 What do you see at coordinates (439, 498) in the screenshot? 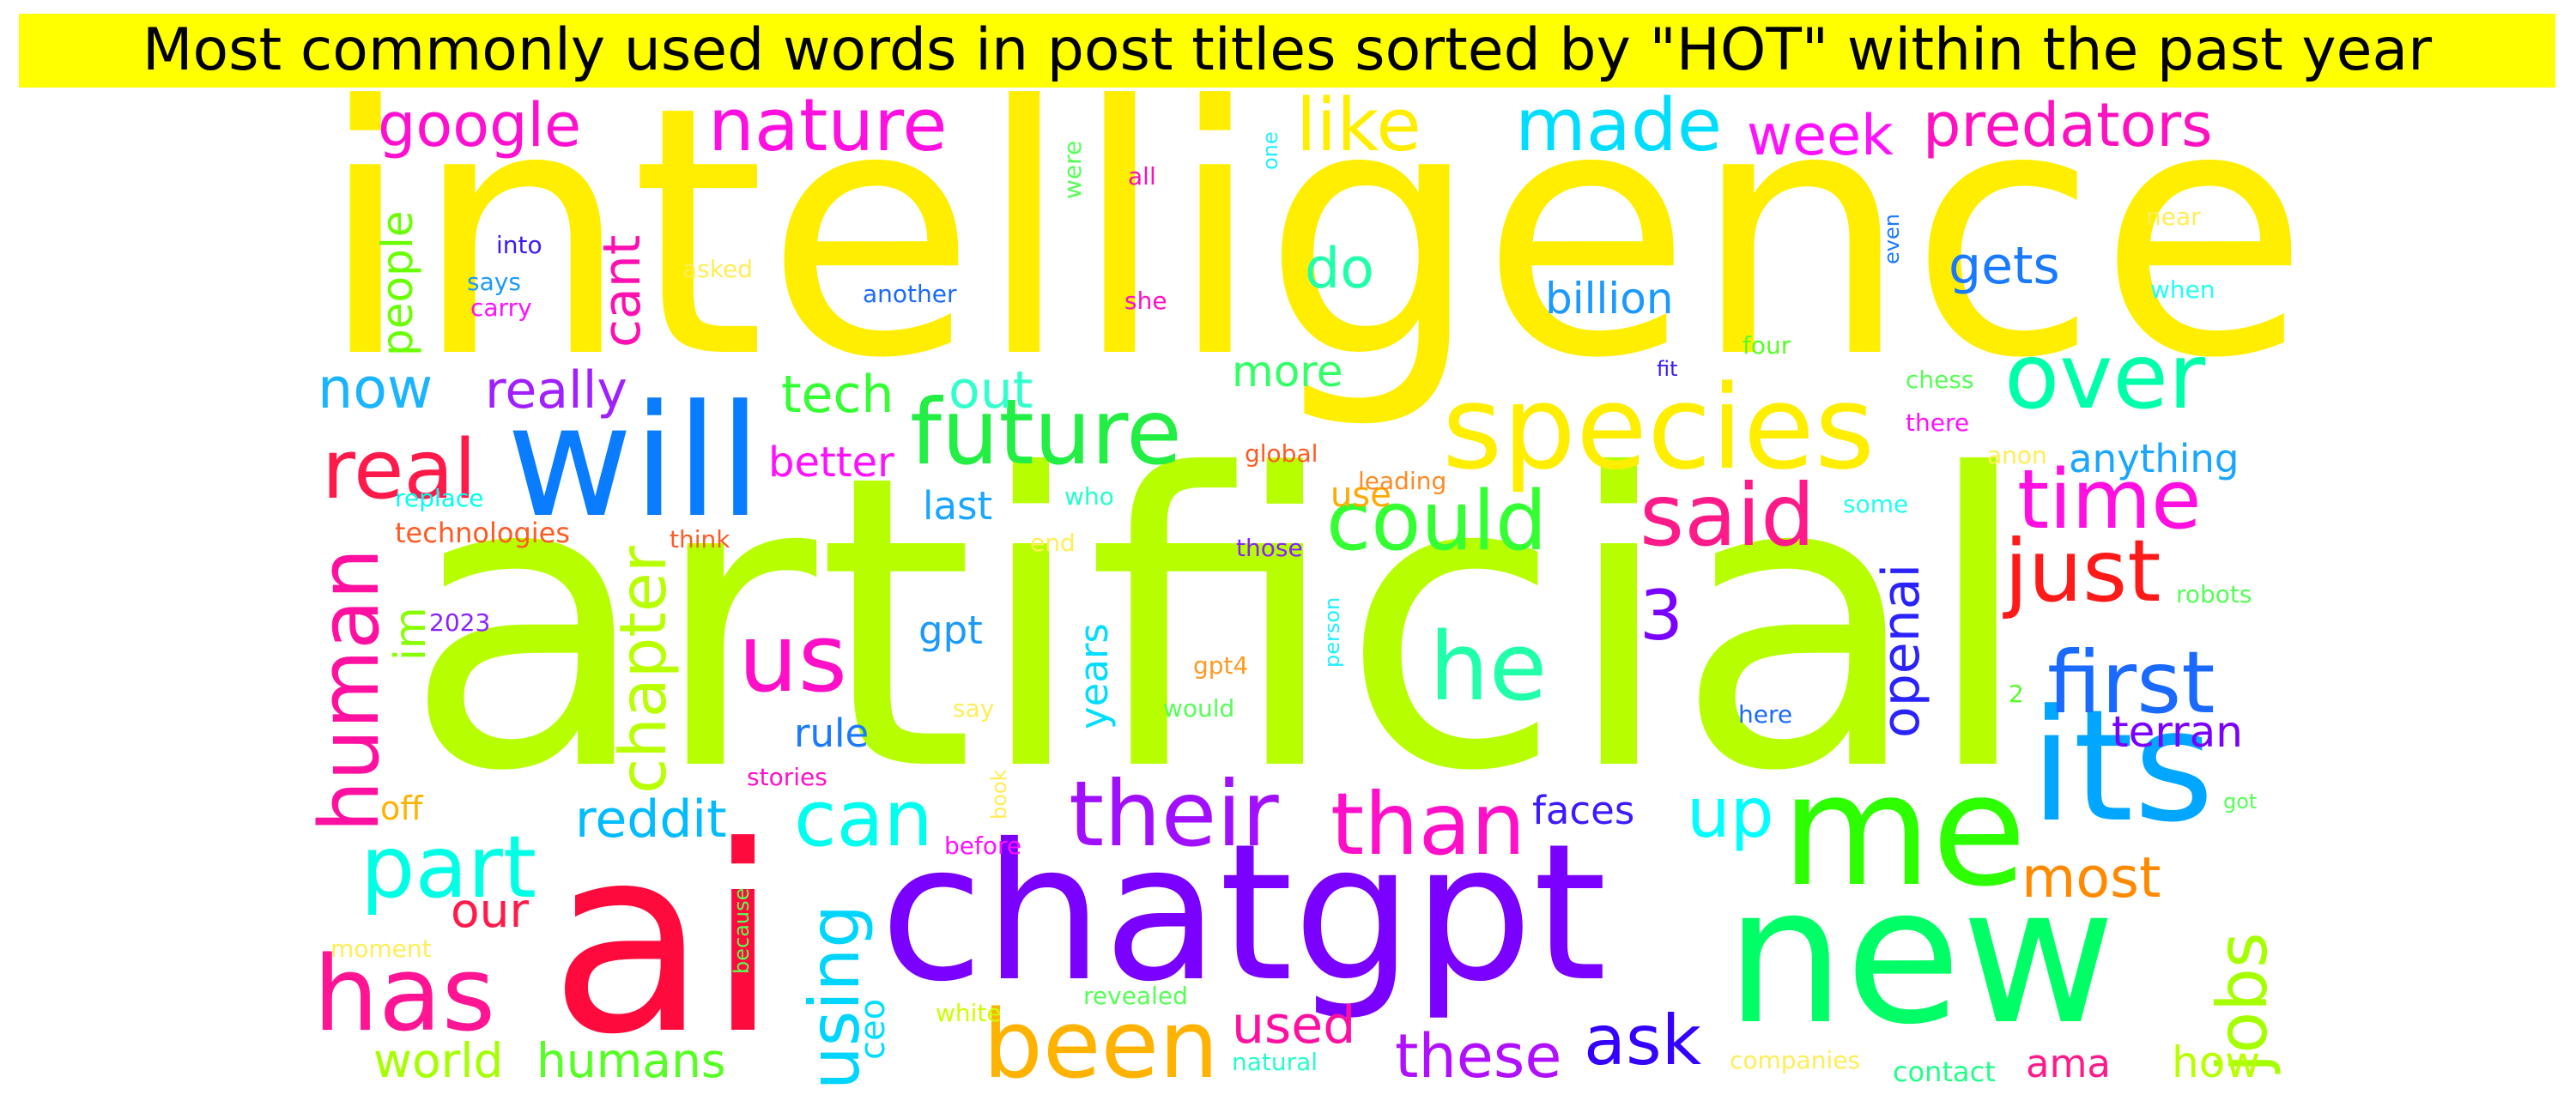
I see `word-replace: replace` at bounding box center [439, 498].